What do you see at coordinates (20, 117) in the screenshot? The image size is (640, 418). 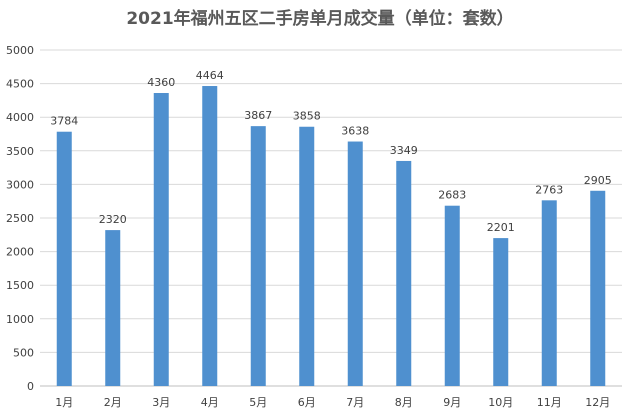 I see `y-tick-label: 4000` at bounding box center [20, 117].